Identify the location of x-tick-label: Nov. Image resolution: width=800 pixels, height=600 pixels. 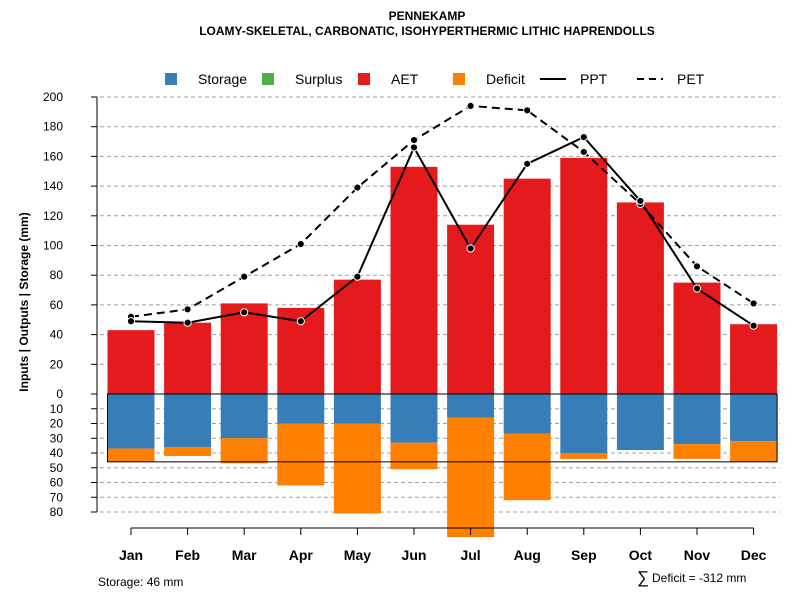
(697, 555).